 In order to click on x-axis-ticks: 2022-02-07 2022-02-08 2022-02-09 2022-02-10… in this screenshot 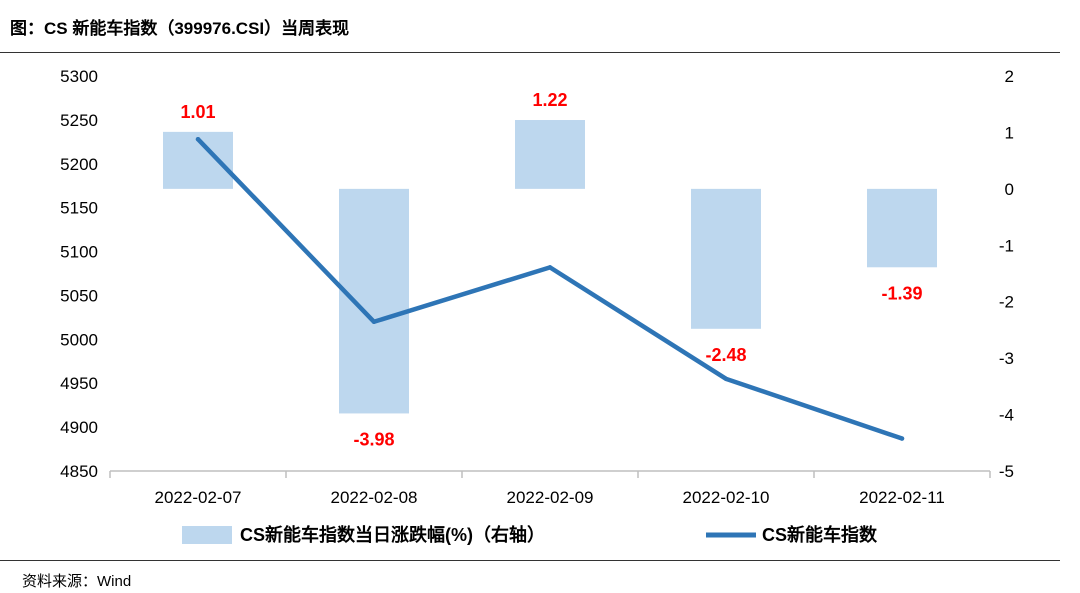, I will do `click(550, 497)`.